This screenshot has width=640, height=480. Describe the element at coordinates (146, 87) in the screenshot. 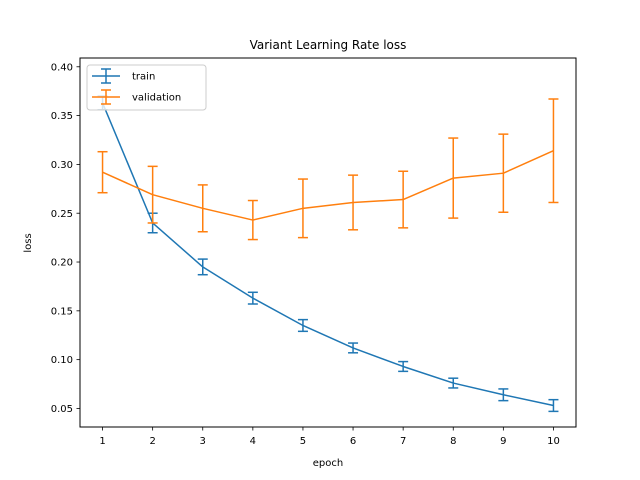

I see `legend: train validation` at that location.